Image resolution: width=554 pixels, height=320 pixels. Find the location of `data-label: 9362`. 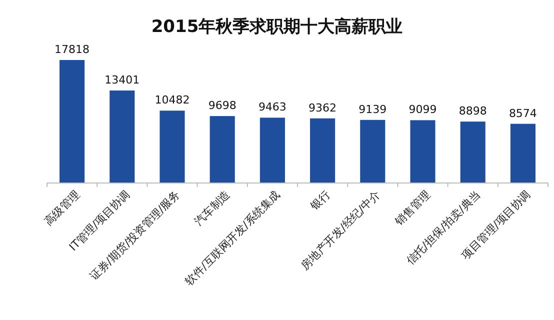

data-label: 9362 is located at coordinates (322, 107).